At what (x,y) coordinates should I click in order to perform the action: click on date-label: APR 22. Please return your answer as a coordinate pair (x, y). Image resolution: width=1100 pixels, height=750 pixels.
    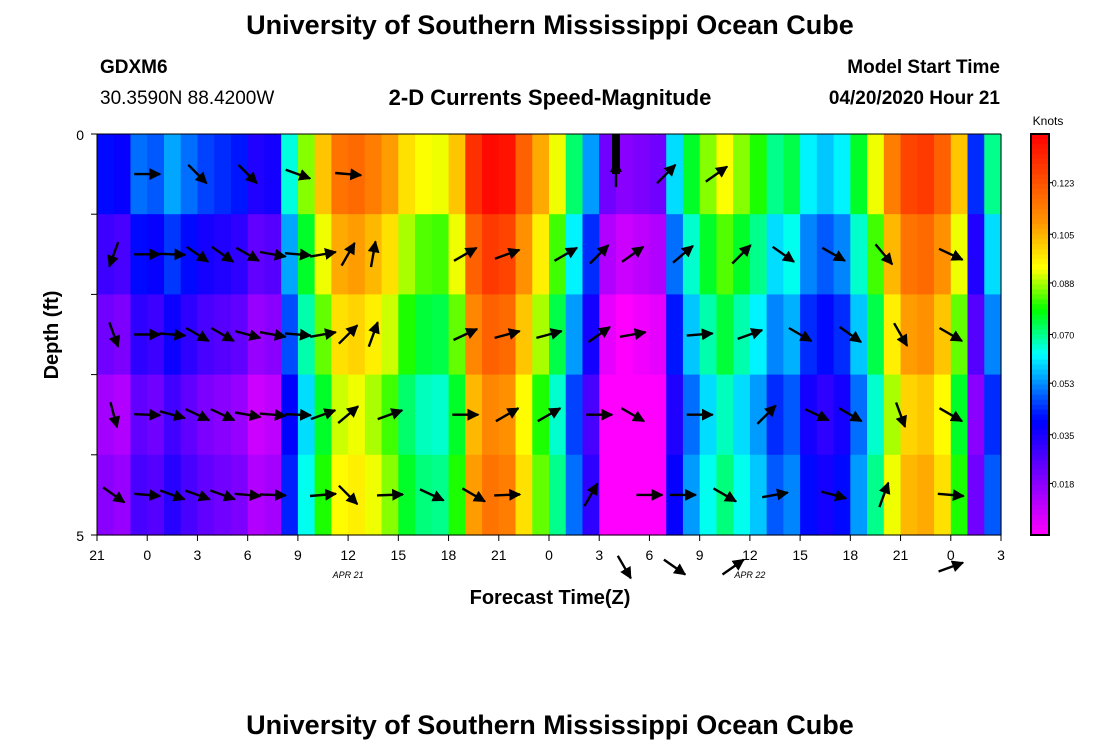
    Looking at the image, I should click on (749, 575).